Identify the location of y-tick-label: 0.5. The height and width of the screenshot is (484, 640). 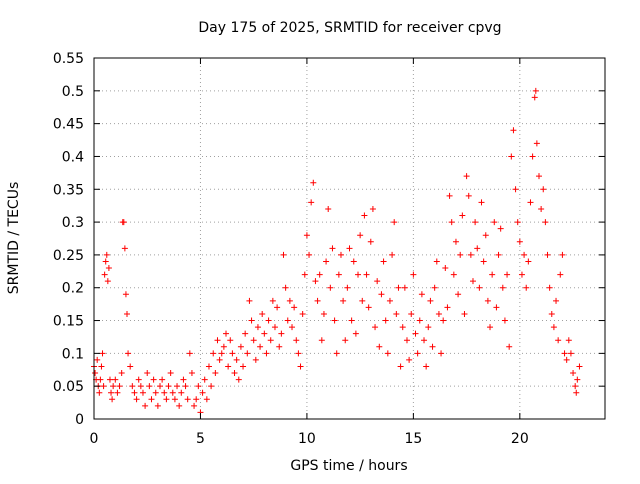
(73, 92).